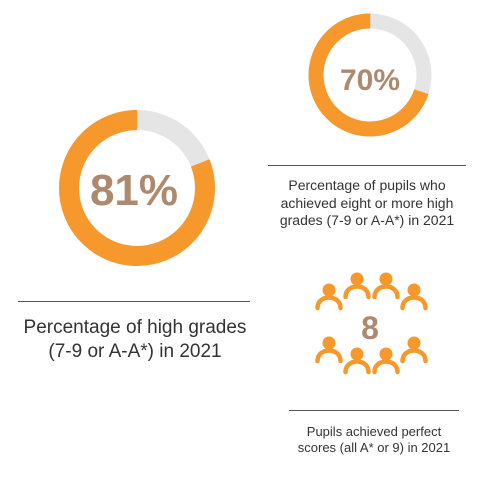  Describe the element at coordinates (370, 80) in the screenshot. I see `donut-value-label-70: 70%` at that location.